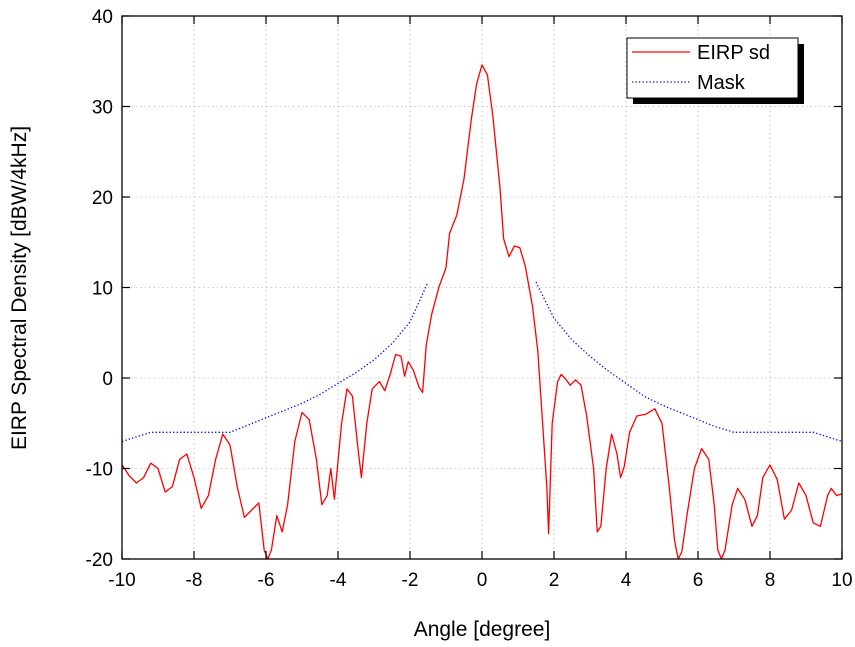  Describe the element at coordinates (121, 580) in the screenshot. I see `x-tick-label: -10` at that location.